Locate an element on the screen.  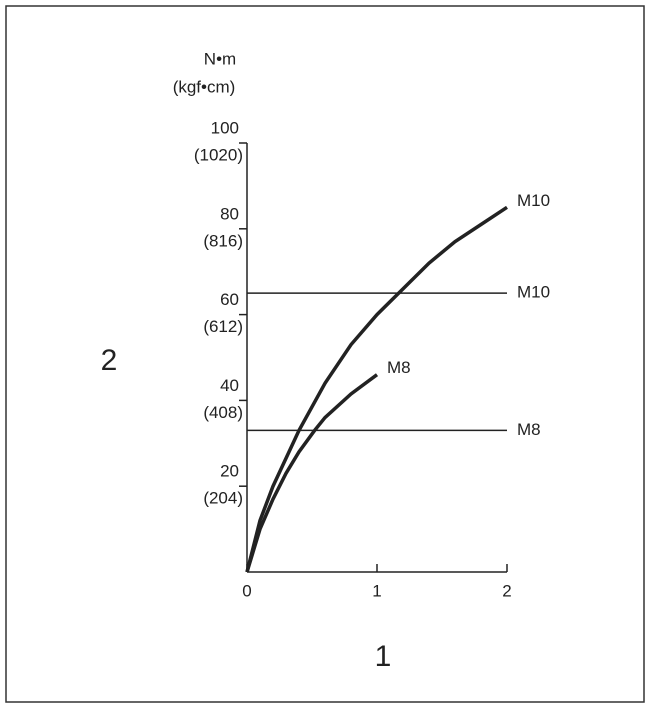
y-unit-label: N•m is located at coordinates (220, 58).